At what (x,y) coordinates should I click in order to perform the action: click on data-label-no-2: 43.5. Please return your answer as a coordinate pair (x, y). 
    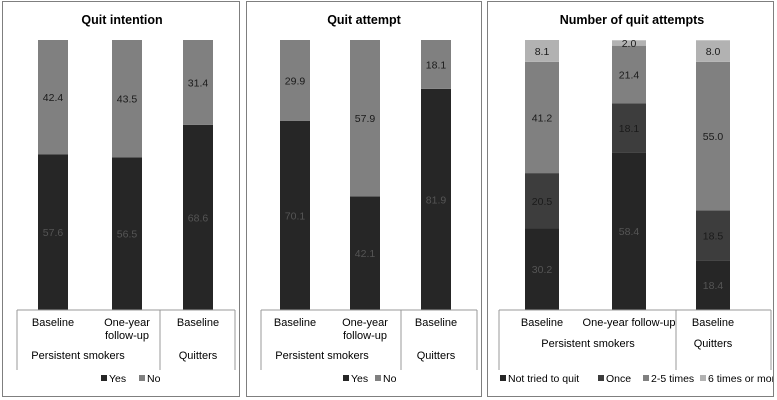
    Looking at the image, I should click on (127, 100).